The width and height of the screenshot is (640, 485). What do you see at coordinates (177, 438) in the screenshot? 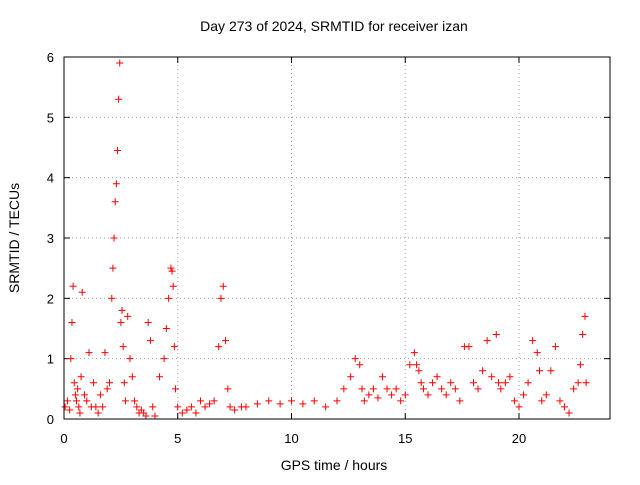
I see `x-tick-label: 5` at bounding box center [177, 438].